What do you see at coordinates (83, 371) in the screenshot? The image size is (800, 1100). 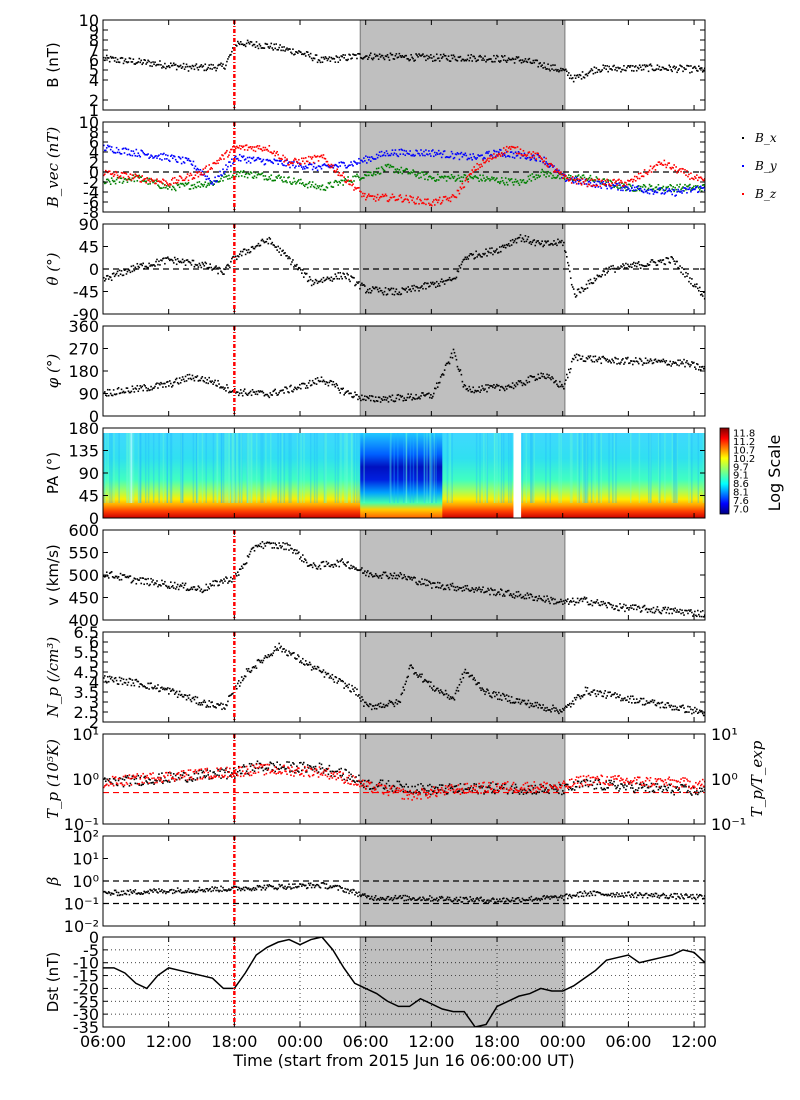 I see `y-tick-label: 180` at bounding box center [83, 371].